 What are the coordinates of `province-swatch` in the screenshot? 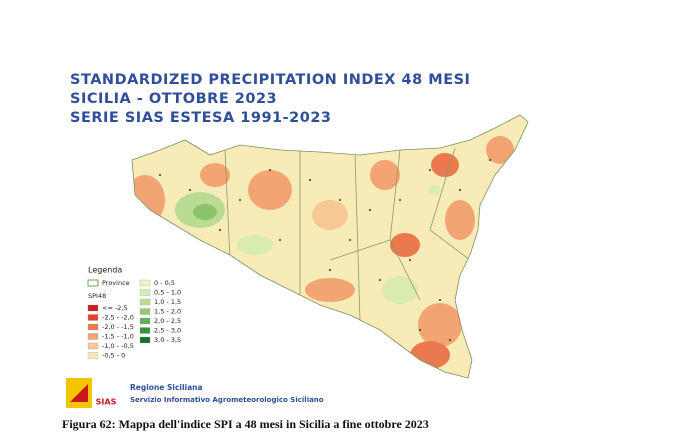 It's located at (93, 283).